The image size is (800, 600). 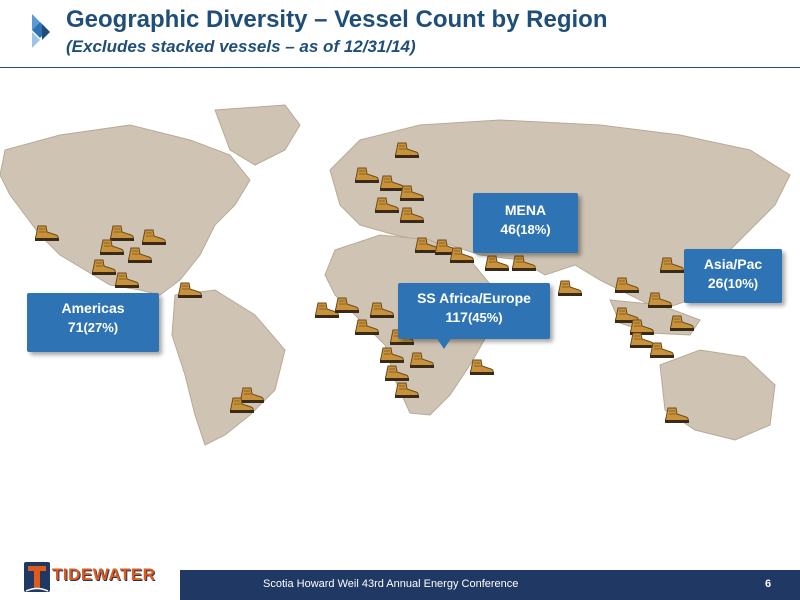 I want to click on americas-count: 71, so click(x=75, y=327).